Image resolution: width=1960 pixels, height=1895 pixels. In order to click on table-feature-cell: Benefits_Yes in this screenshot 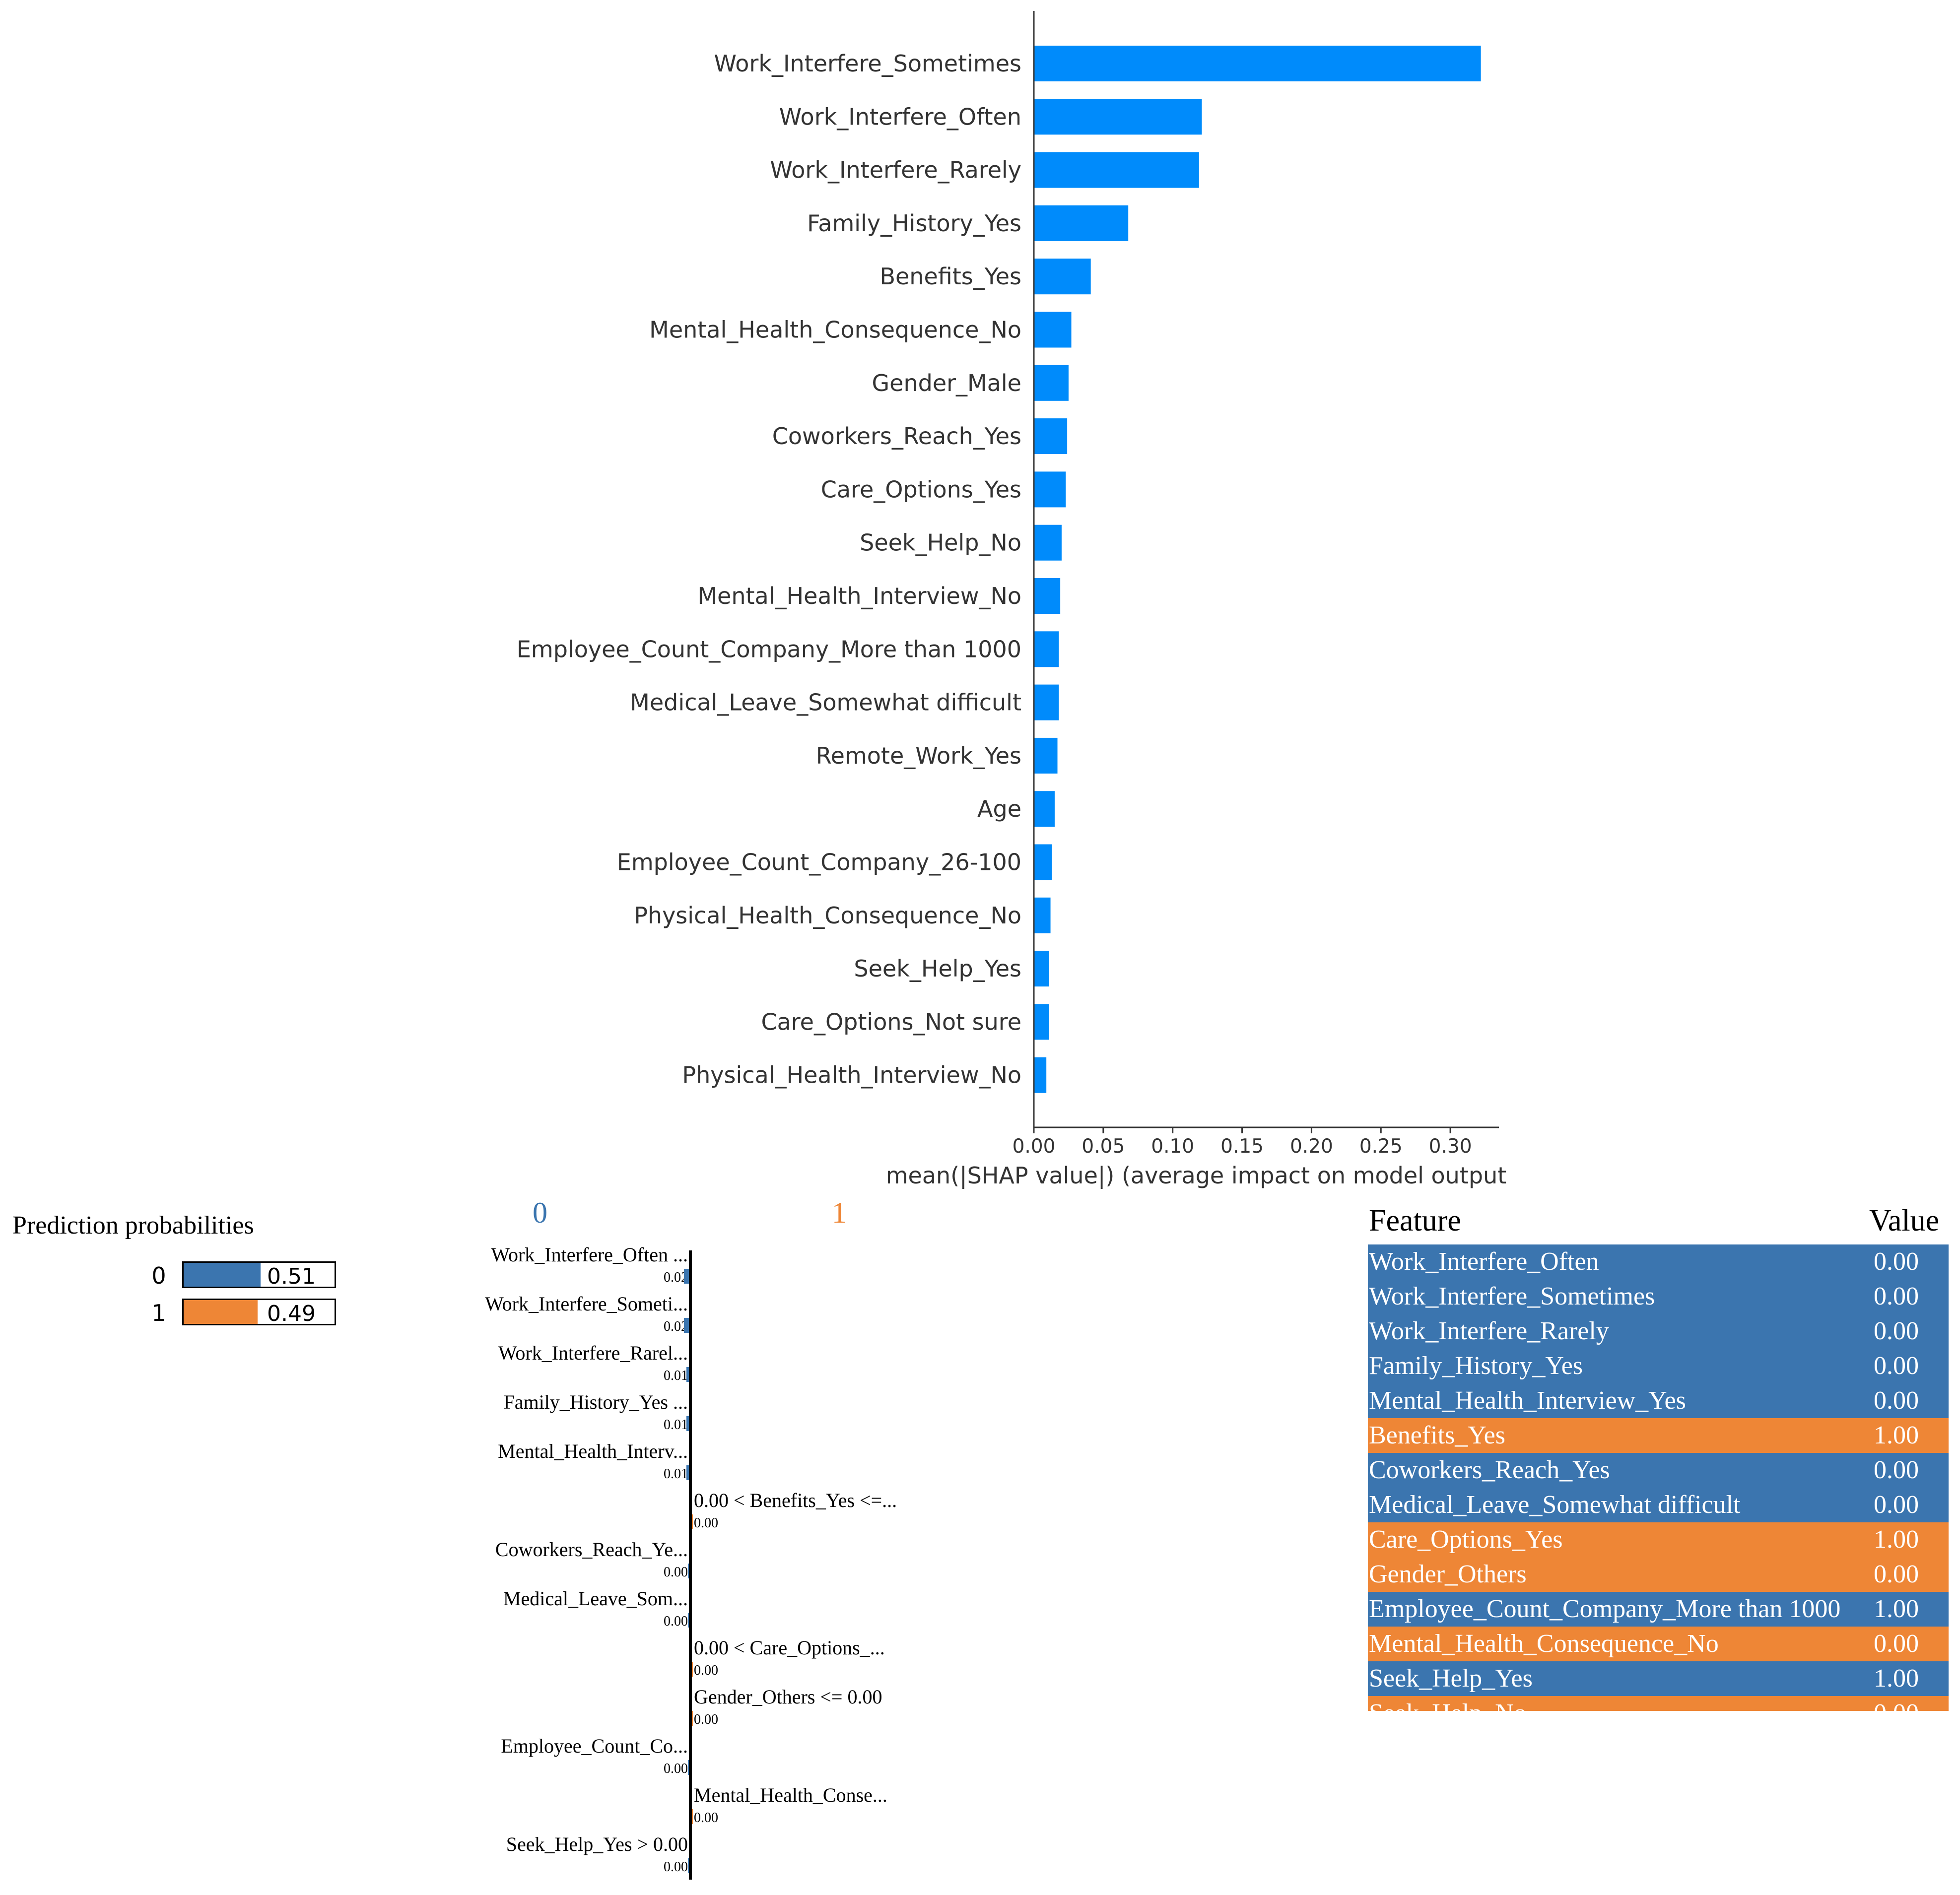, I will do `click(1437, 1435)`.